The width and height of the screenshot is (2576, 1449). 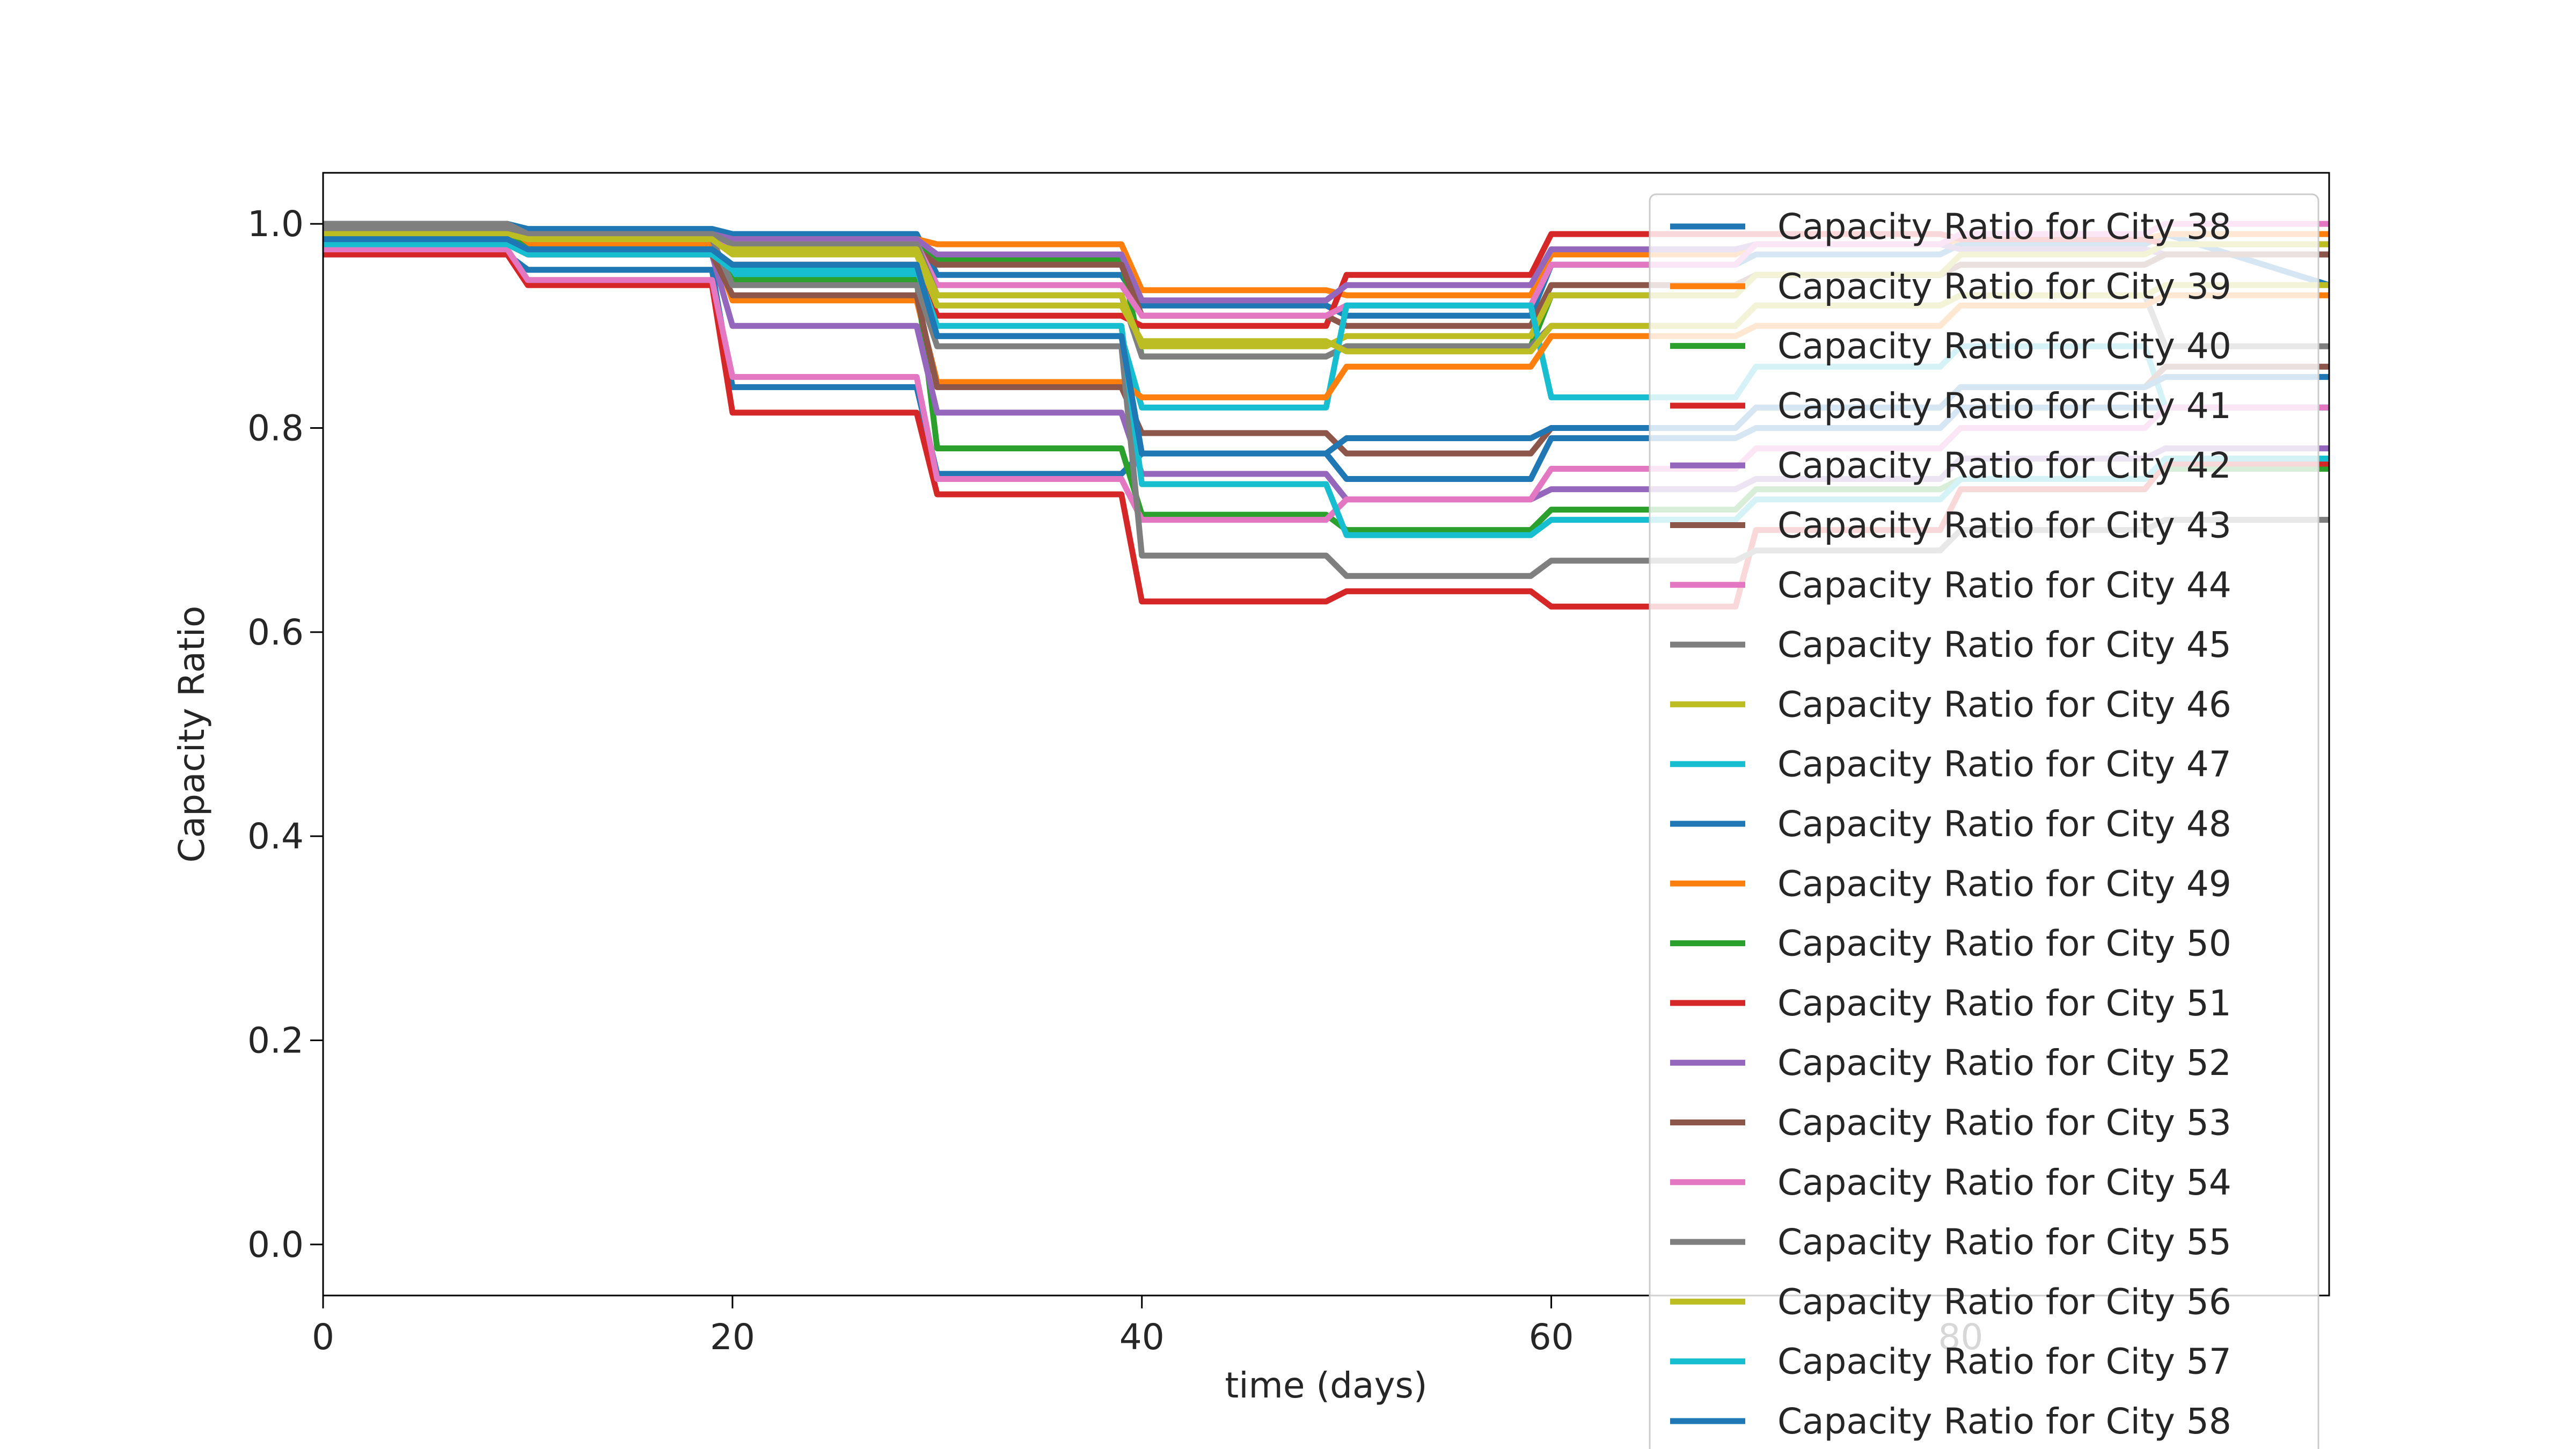 What do you see at coordinates (2004, 883) in the screenshot?
I see `legend-label: Capacity Ratio for City 49` at bounding box center [2004, 883].